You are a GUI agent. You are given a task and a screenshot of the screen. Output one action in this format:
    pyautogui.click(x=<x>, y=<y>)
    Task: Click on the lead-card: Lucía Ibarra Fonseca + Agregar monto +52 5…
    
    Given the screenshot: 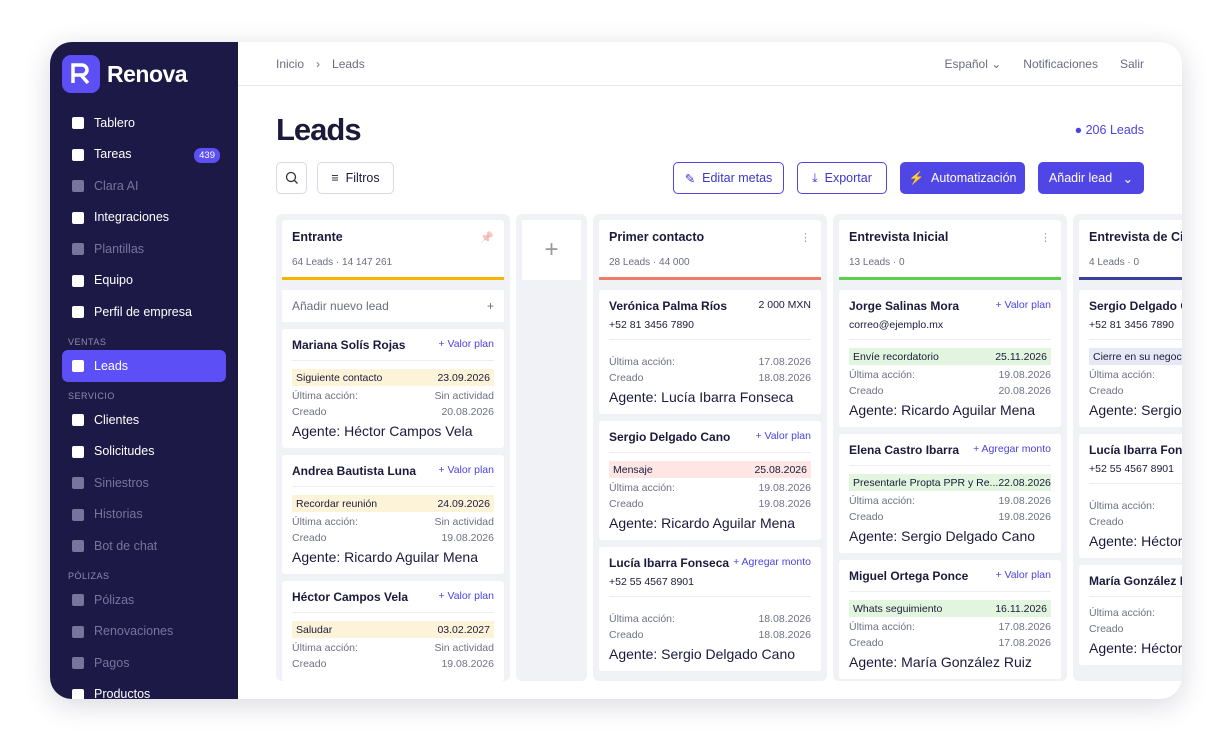 What is the action you would take?
    pyautogui.click(x=710, y=609)
    